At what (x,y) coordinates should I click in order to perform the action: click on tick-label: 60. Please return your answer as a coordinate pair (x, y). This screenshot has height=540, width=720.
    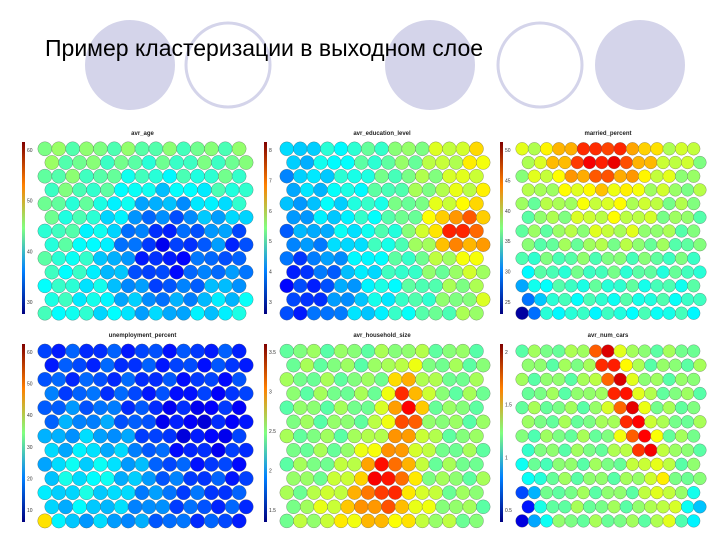
    Looking at the image, I should click on (30, 151).